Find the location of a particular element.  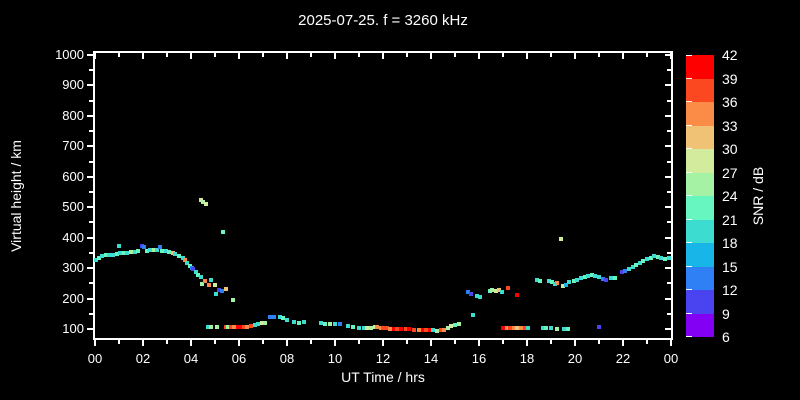

colorbar-tick-label: 12 is located at coordinates (730, 290).